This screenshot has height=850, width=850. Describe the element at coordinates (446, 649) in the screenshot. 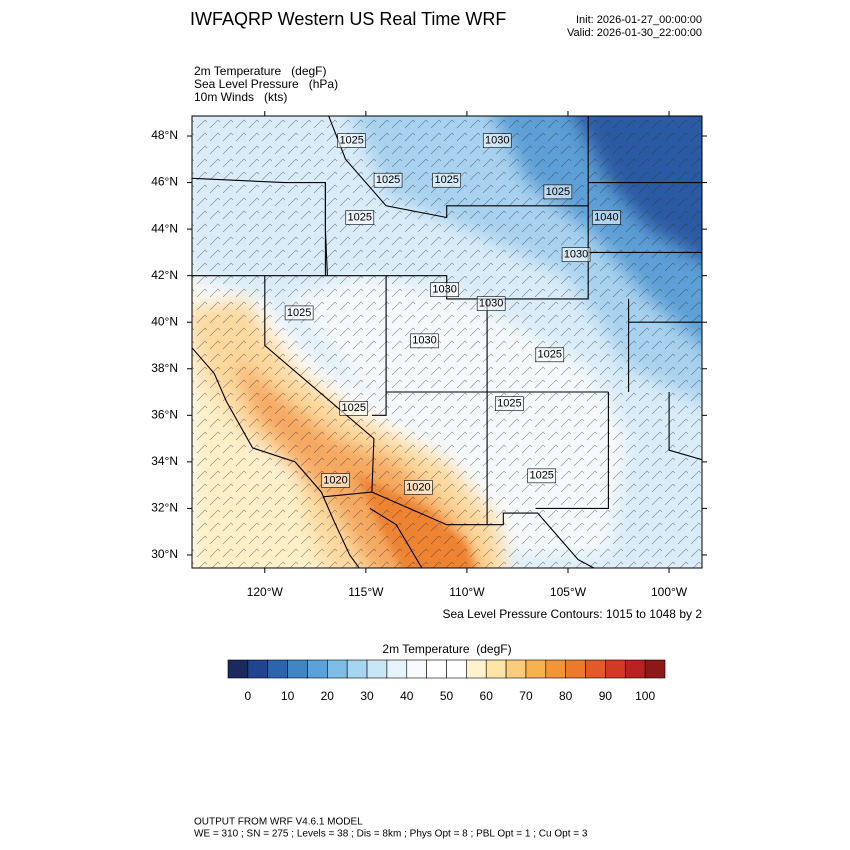

I see `colorbar-title: 2m Temperature (degF)` at that location.